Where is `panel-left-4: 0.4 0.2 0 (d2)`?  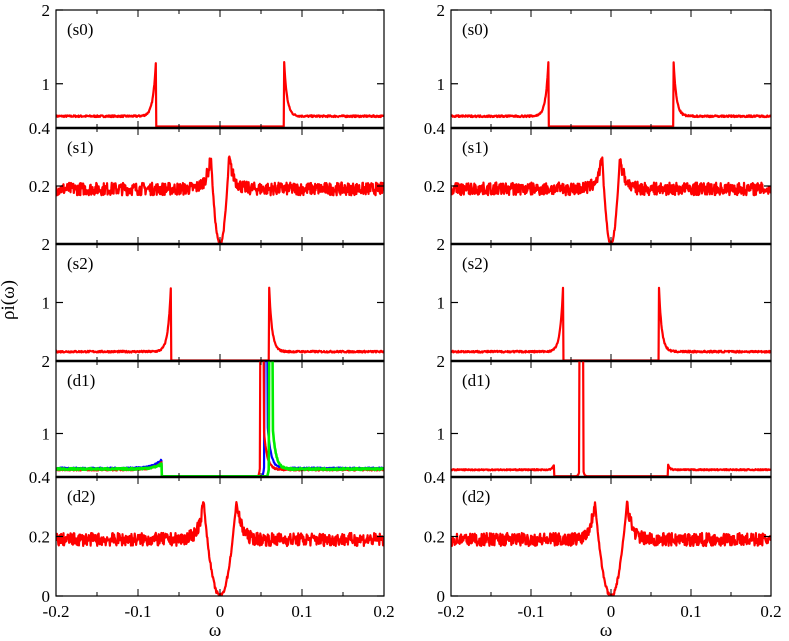 panel-left-4: 0.4 0.2 0 (d2) is located at coordinates (207, 537).